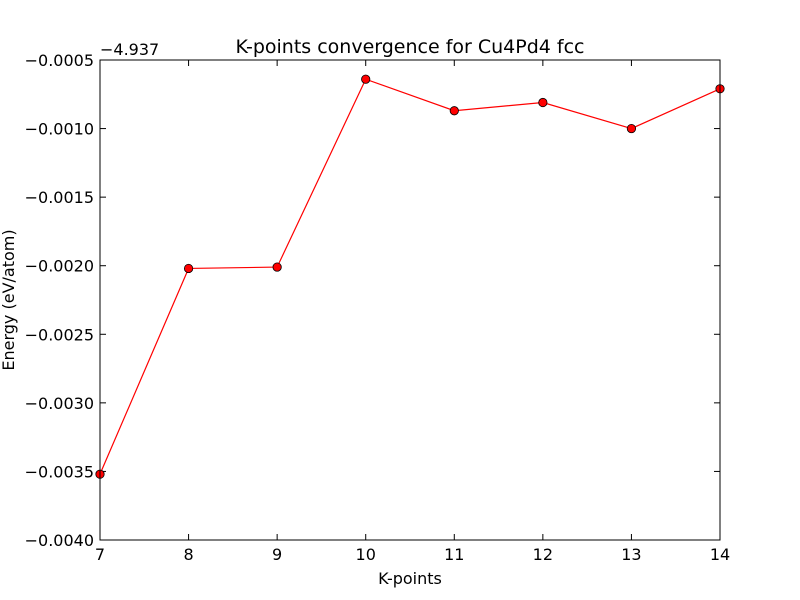 This screenshot has height=600, width=800. What do you see at coordinates (543, 554) in the screenshot?
I see `x-tick-label: 12` at bounding box center [543, 554].